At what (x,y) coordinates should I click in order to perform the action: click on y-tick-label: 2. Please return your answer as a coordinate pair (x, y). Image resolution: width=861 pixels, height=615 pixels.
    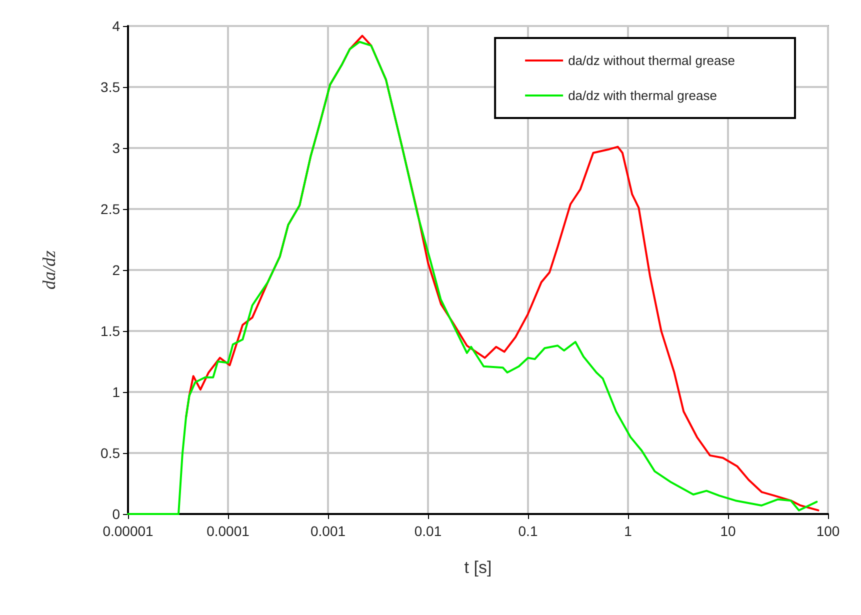
    Looking at the image, I should click on (116, 270).